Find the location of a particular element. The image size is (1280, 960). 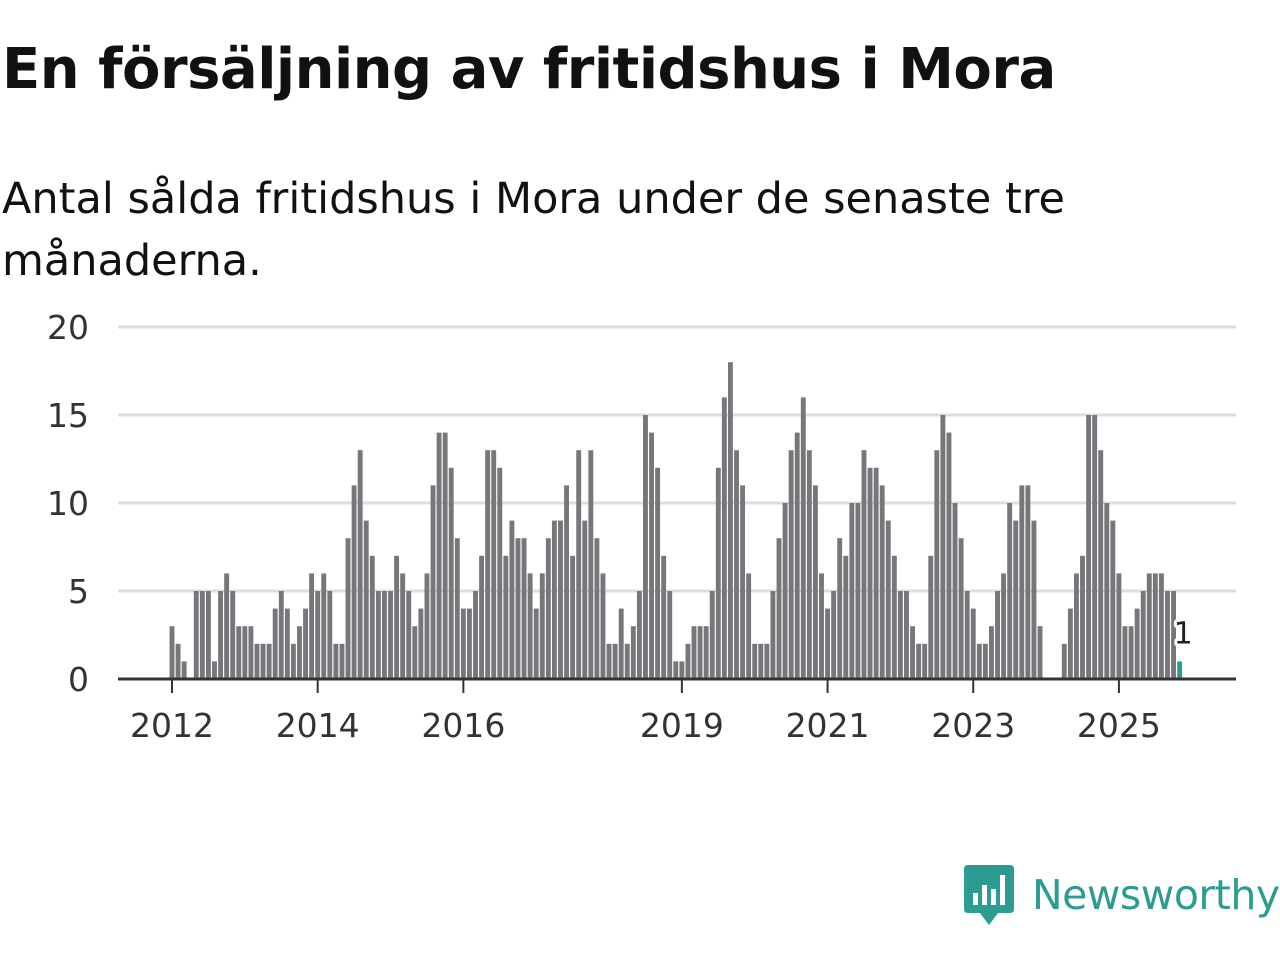

x-tick-label: 2021 is located at coordinates (828, 725).